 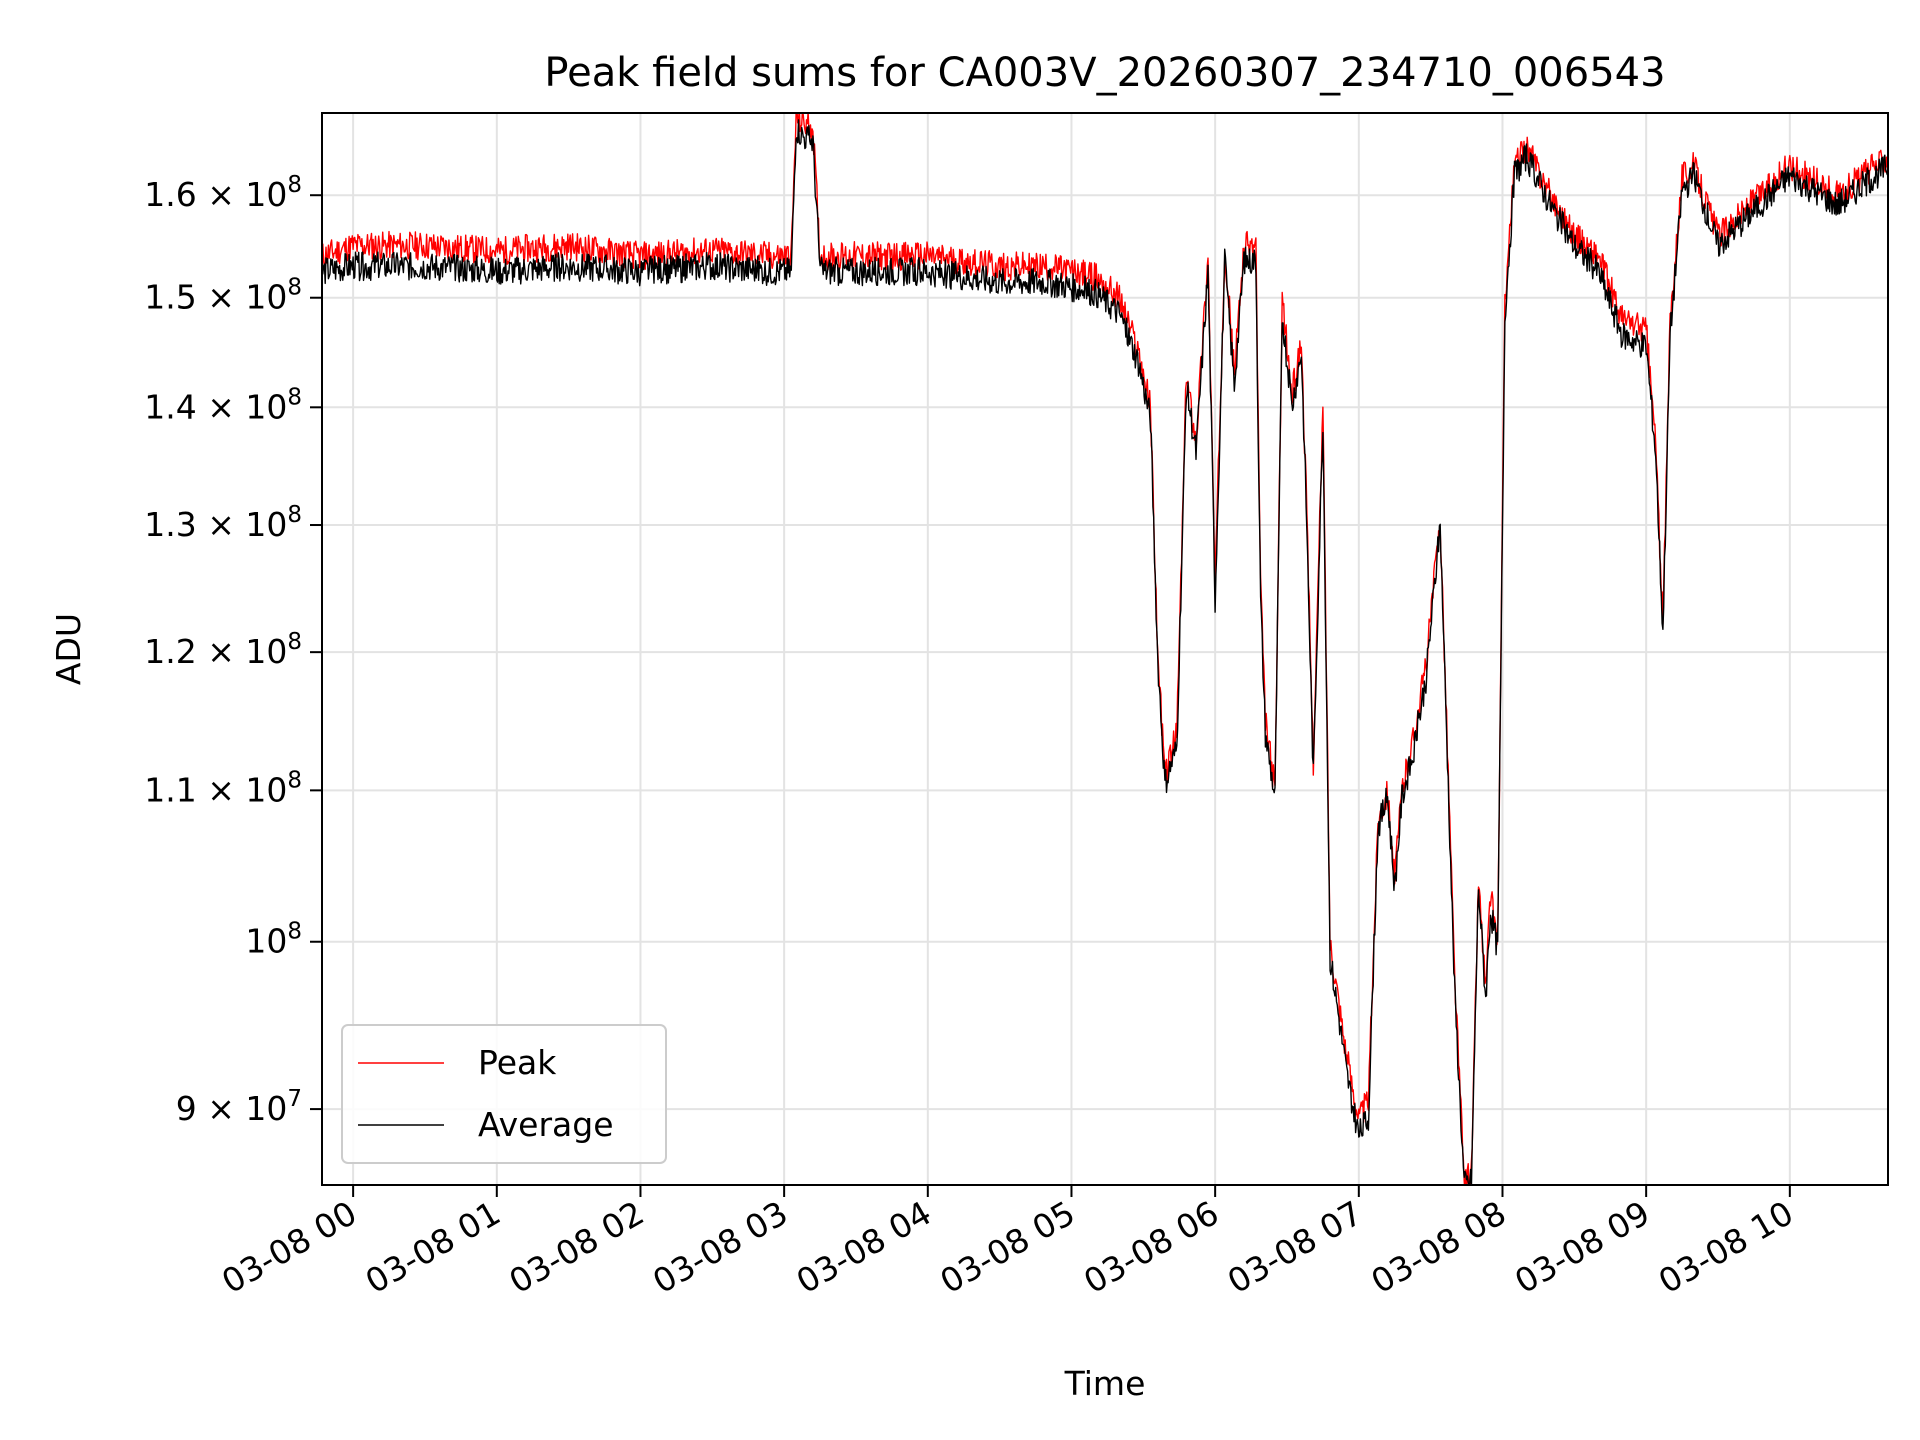 I want to click on legend-box, so click(x=504, y=1094).